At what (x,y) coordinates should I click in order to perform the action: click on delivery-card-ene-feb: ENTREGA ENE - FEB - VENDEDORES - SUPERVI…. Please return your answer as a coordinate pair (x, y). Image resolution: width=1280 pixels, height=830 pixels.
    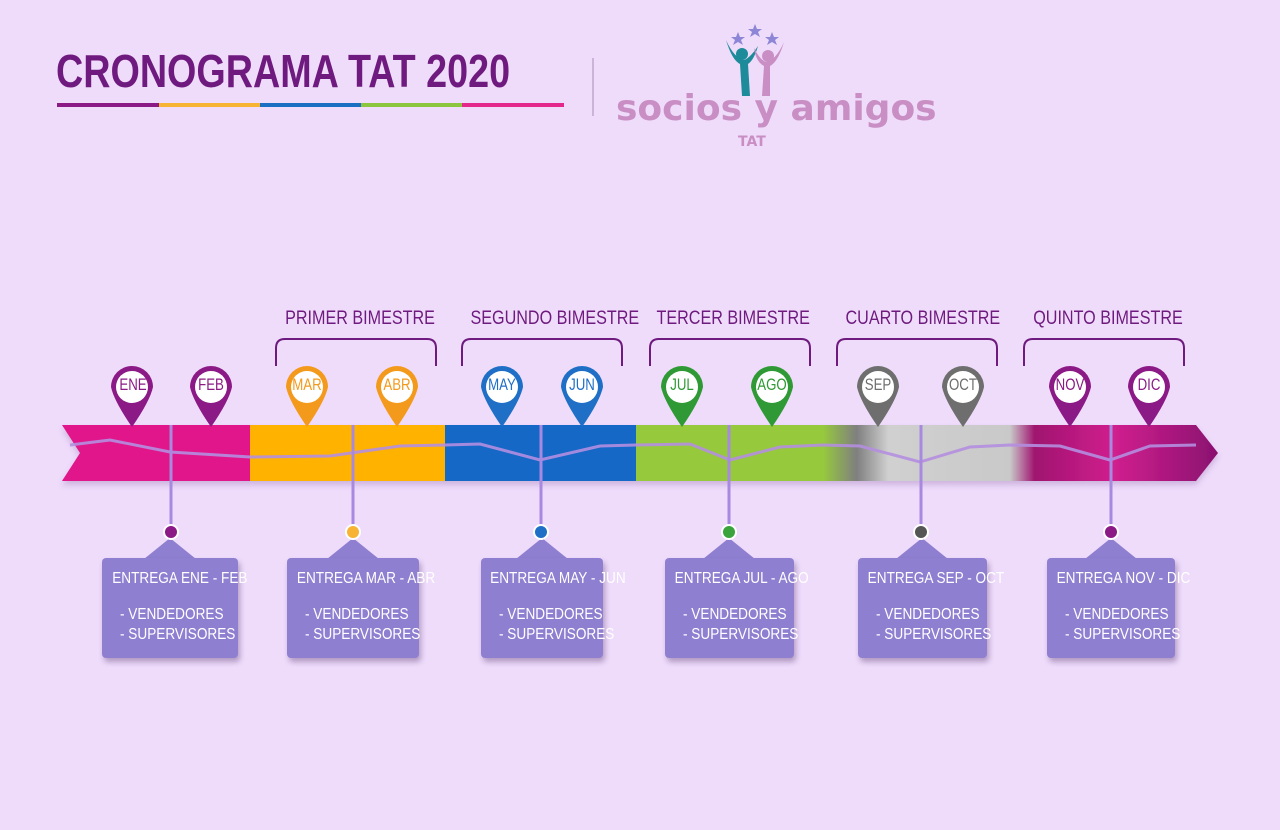
    Looking at the image, I should click on (175, 608).